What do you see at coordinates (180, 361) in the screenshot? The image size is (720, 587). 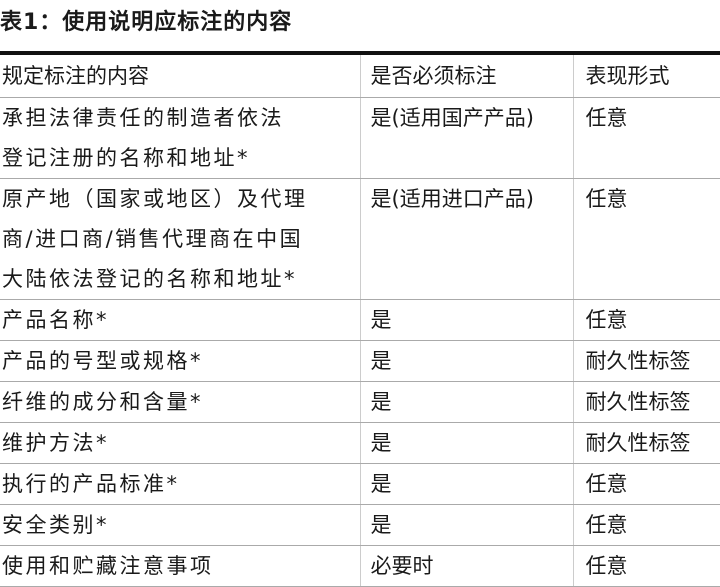 I see `cell-content: 产品的号型或规格*` at bounding box center [180, 361].